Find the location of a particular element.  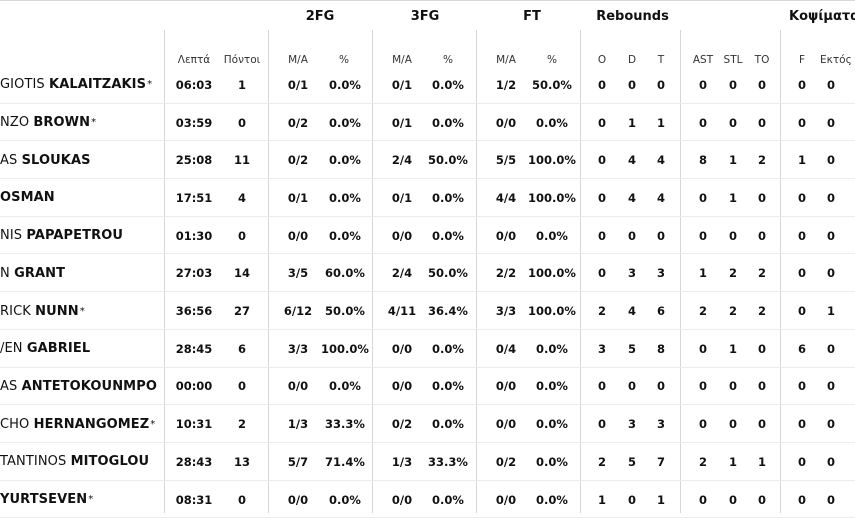

minutes-cell: 25:08 is located at coordinates (194, 160).